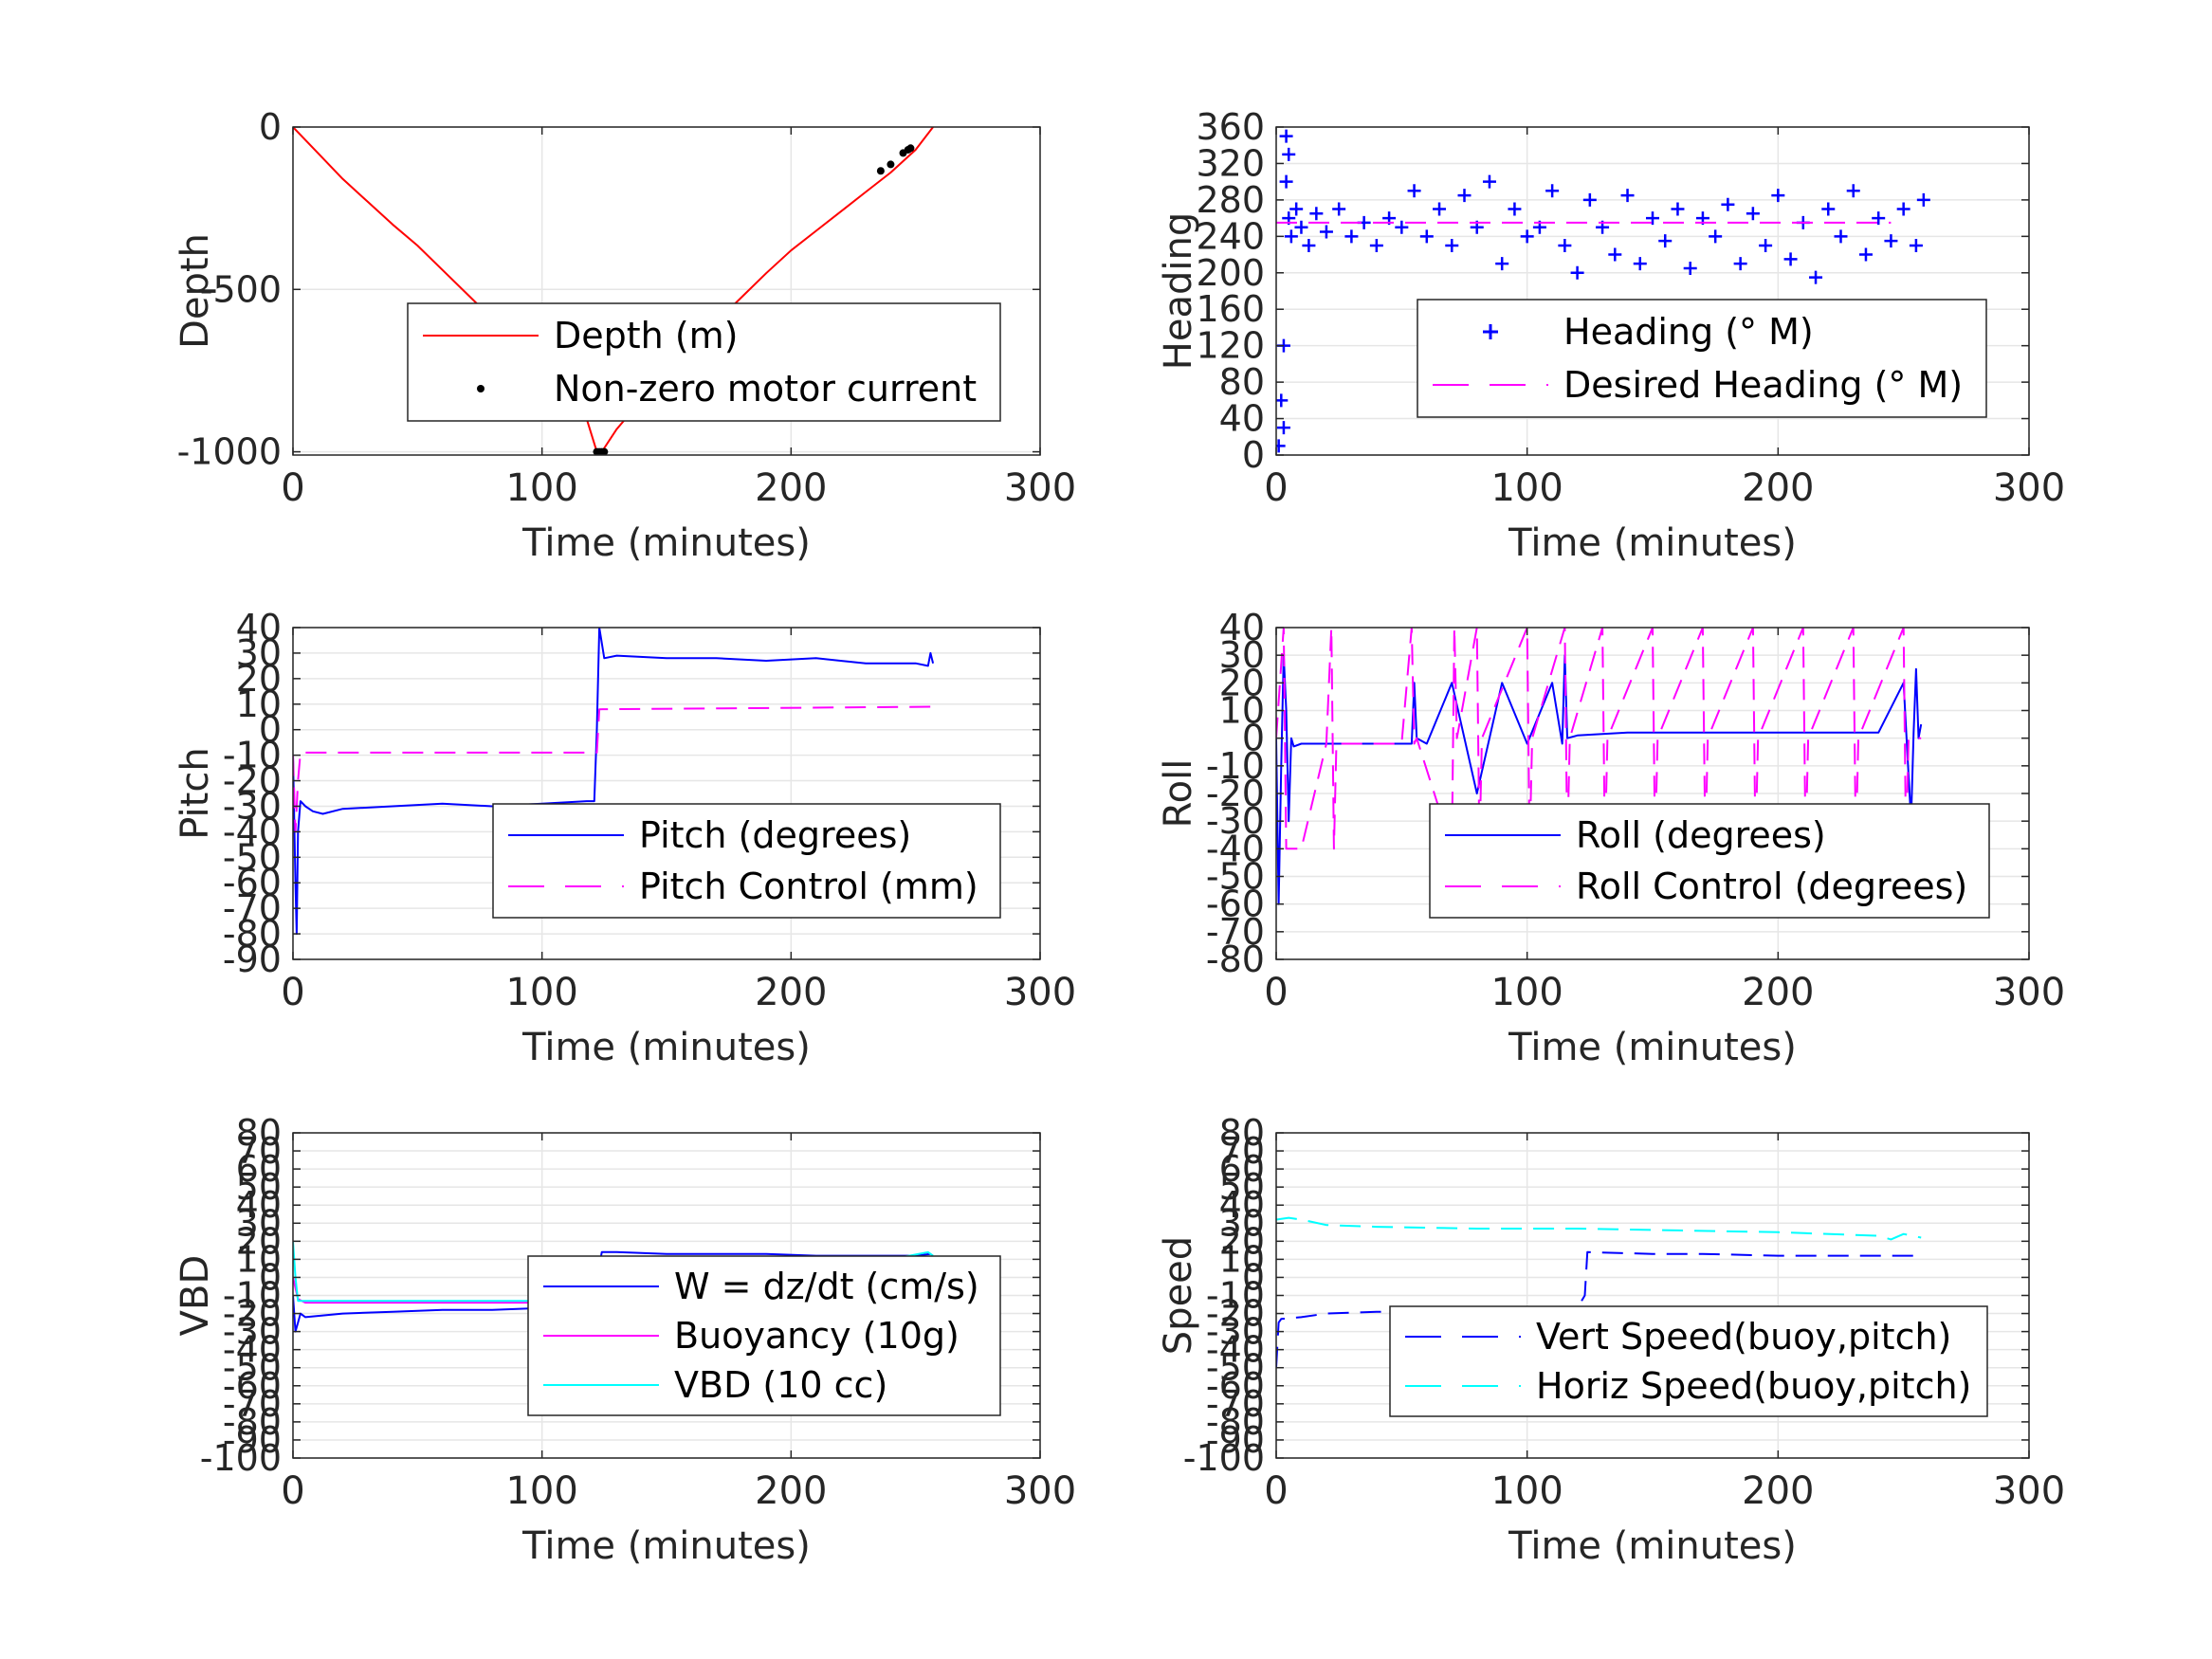  What do you see at coordinates (1242, 1151) in the screenshot?
I see `y-tick-label: 70` at bounding box center [1242, 1151].